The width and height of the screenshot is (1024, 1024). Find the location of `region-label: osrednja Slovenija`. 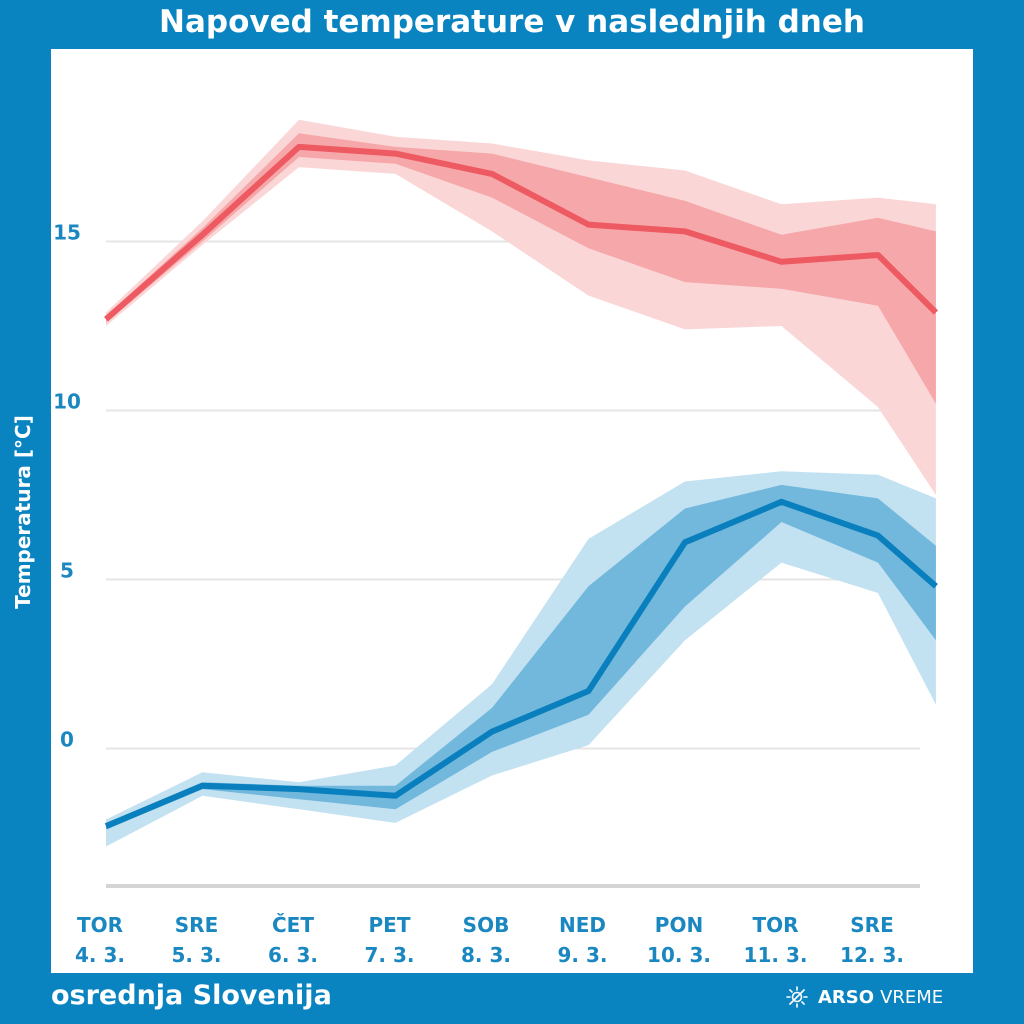

region-label: osrednja Slovenija is located at coordinates (191, 995).